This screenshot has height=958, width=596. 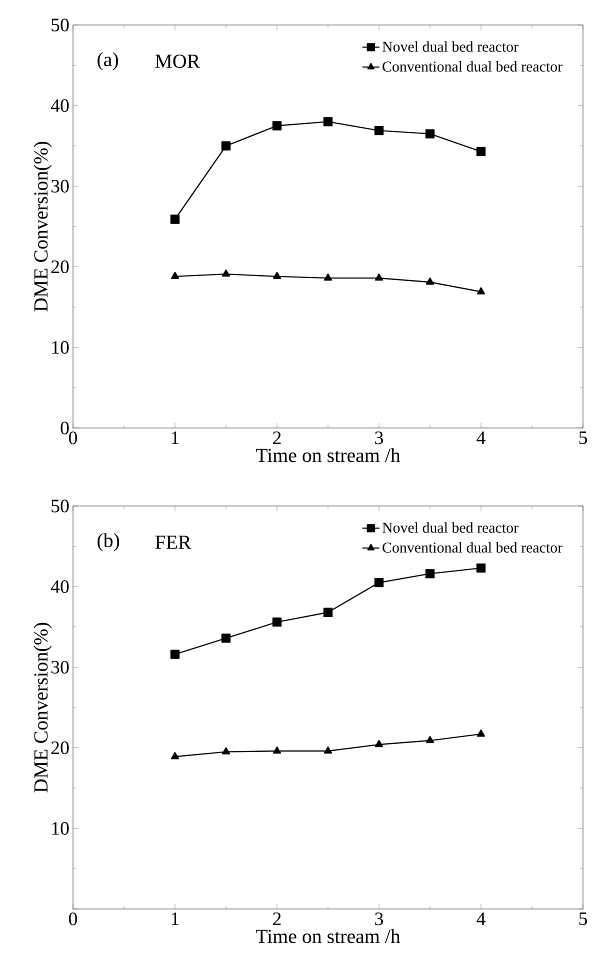 What do you see at coordinates (177, 61) in the screenshot?
I see `annotation: MOR` at bounding box center [177, 61].